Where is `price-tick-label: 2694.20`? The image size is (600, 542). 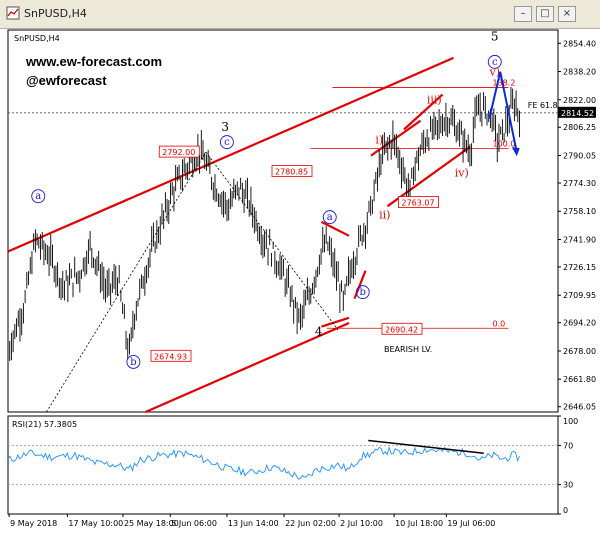
price-tick-label: 2694.20 is located at coordinates (579, 323).